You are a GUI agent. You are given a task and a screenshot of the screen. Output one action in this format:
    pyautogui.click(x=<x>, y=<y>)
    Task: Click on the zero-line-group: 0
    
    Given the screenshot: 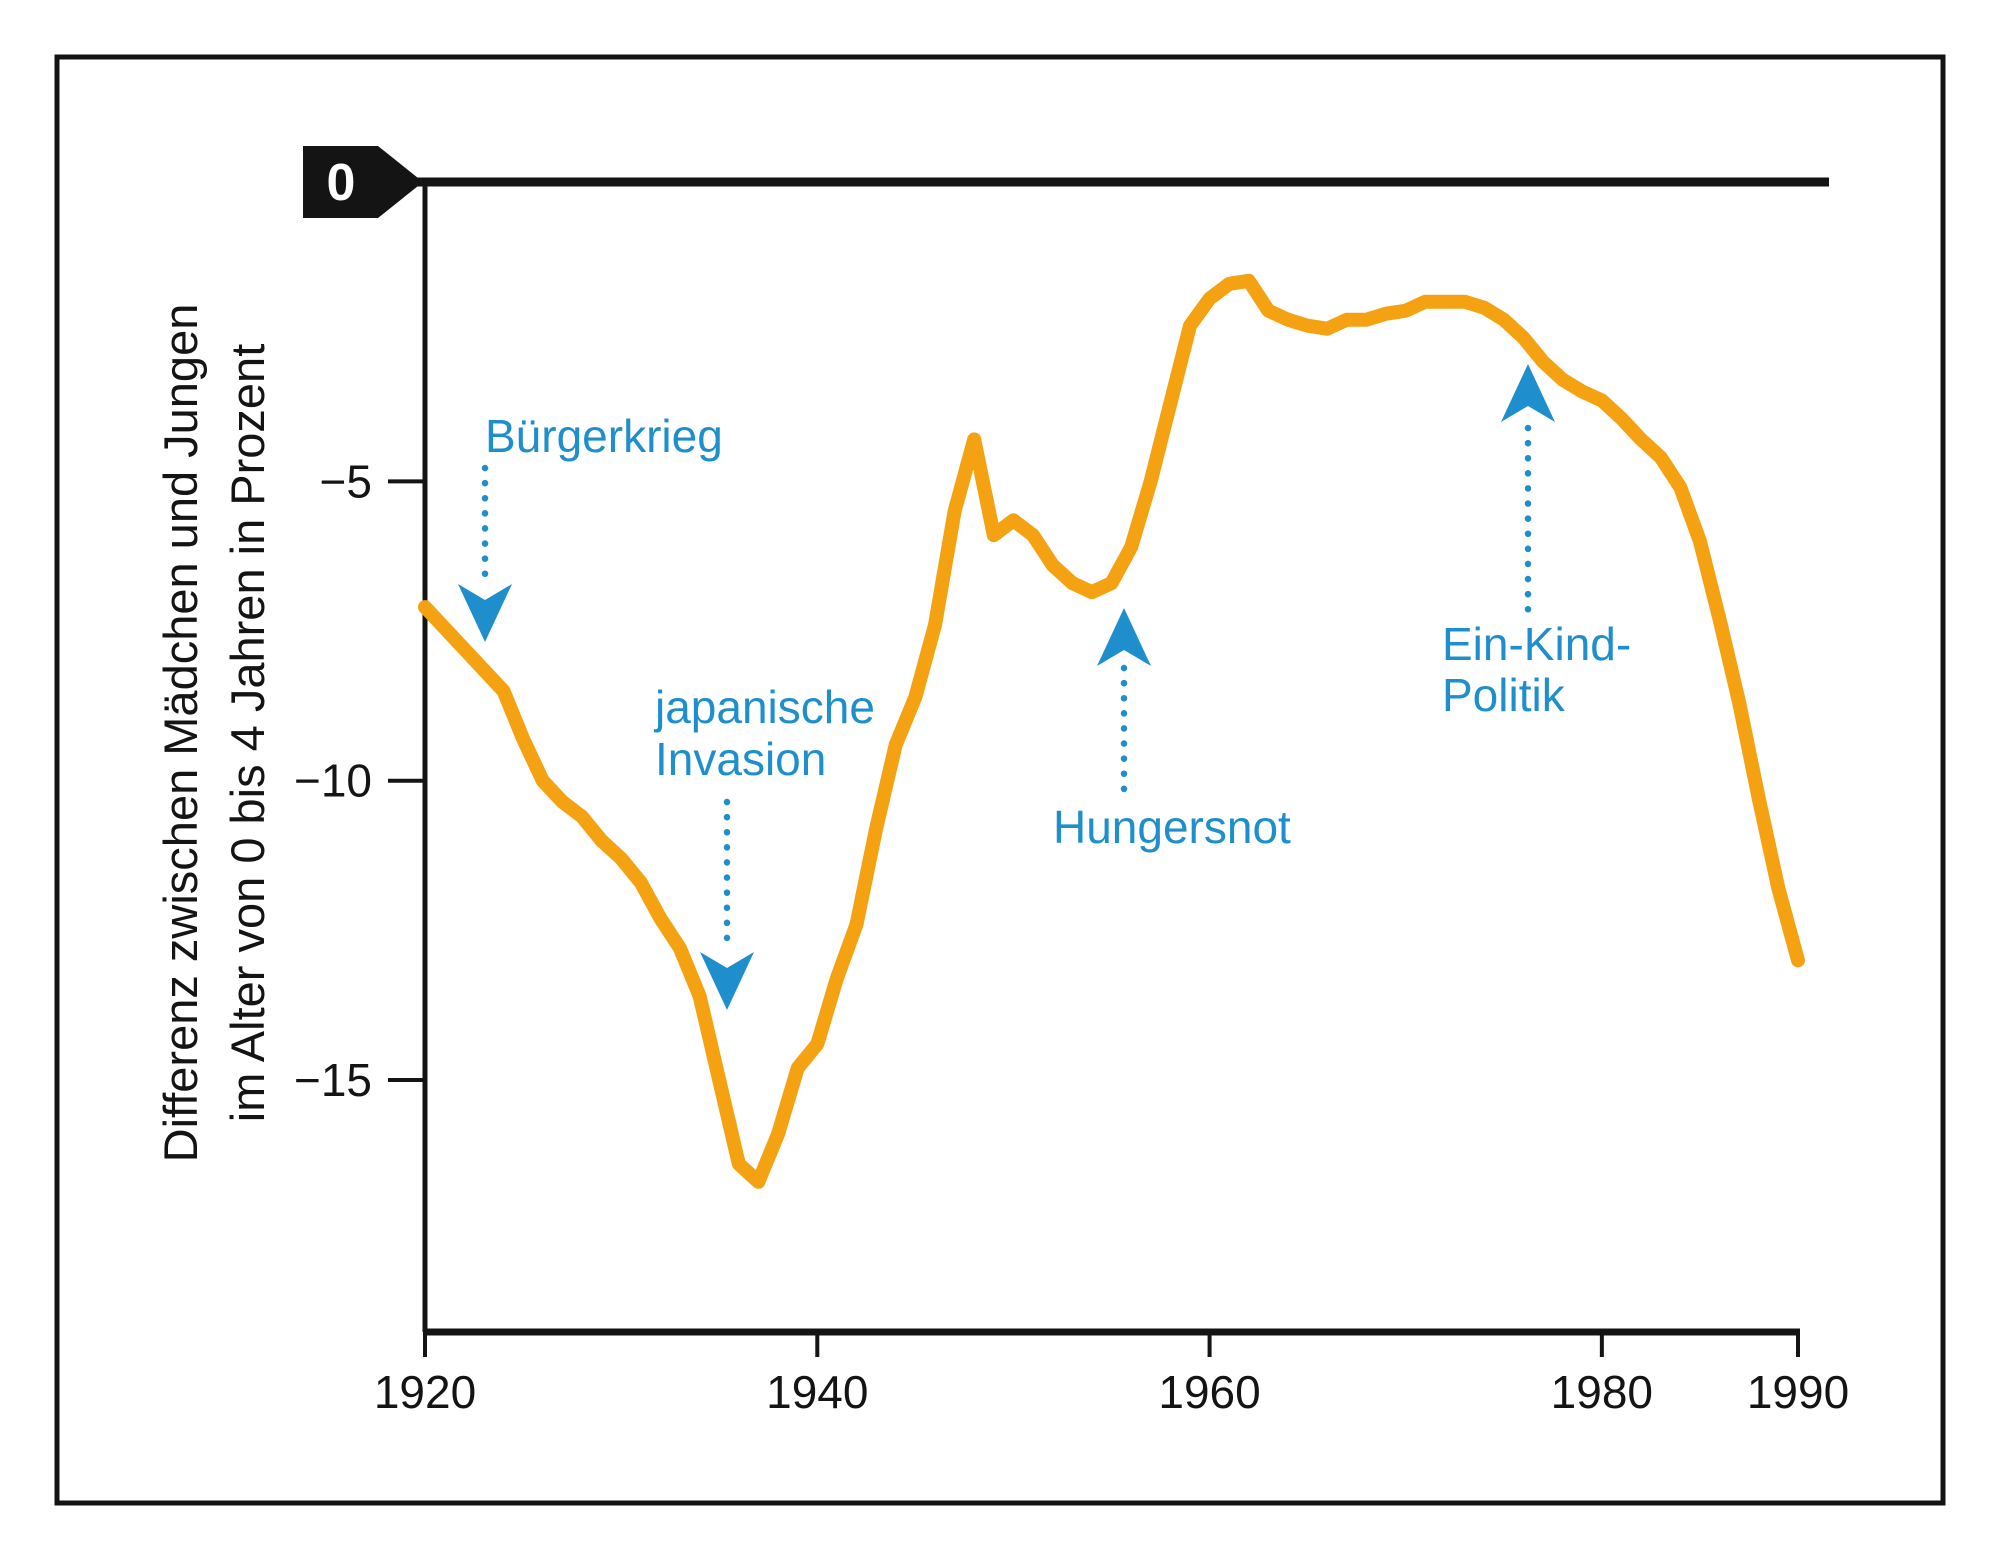 What is the action you would take?
    pyautogui.click(x=1066, y=182)
    